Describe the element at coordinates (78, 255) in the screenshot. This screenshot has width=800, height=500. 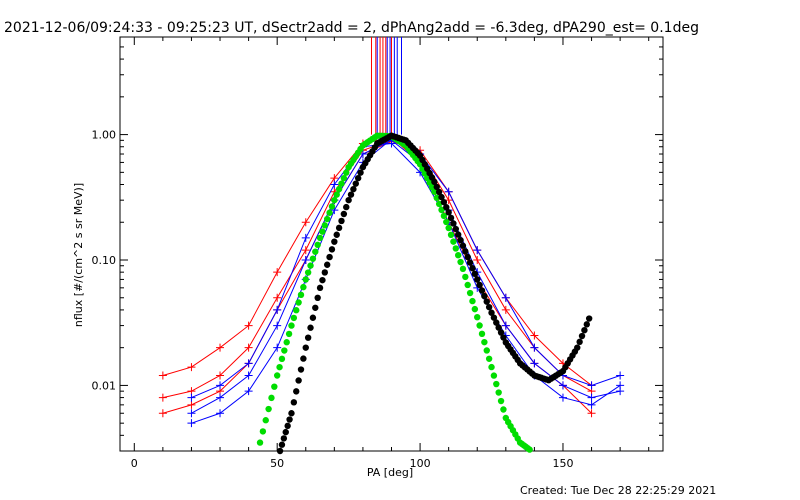
I see `y-axis-label: nflux [#/(cm^2 s sr MeV)]` at that location.